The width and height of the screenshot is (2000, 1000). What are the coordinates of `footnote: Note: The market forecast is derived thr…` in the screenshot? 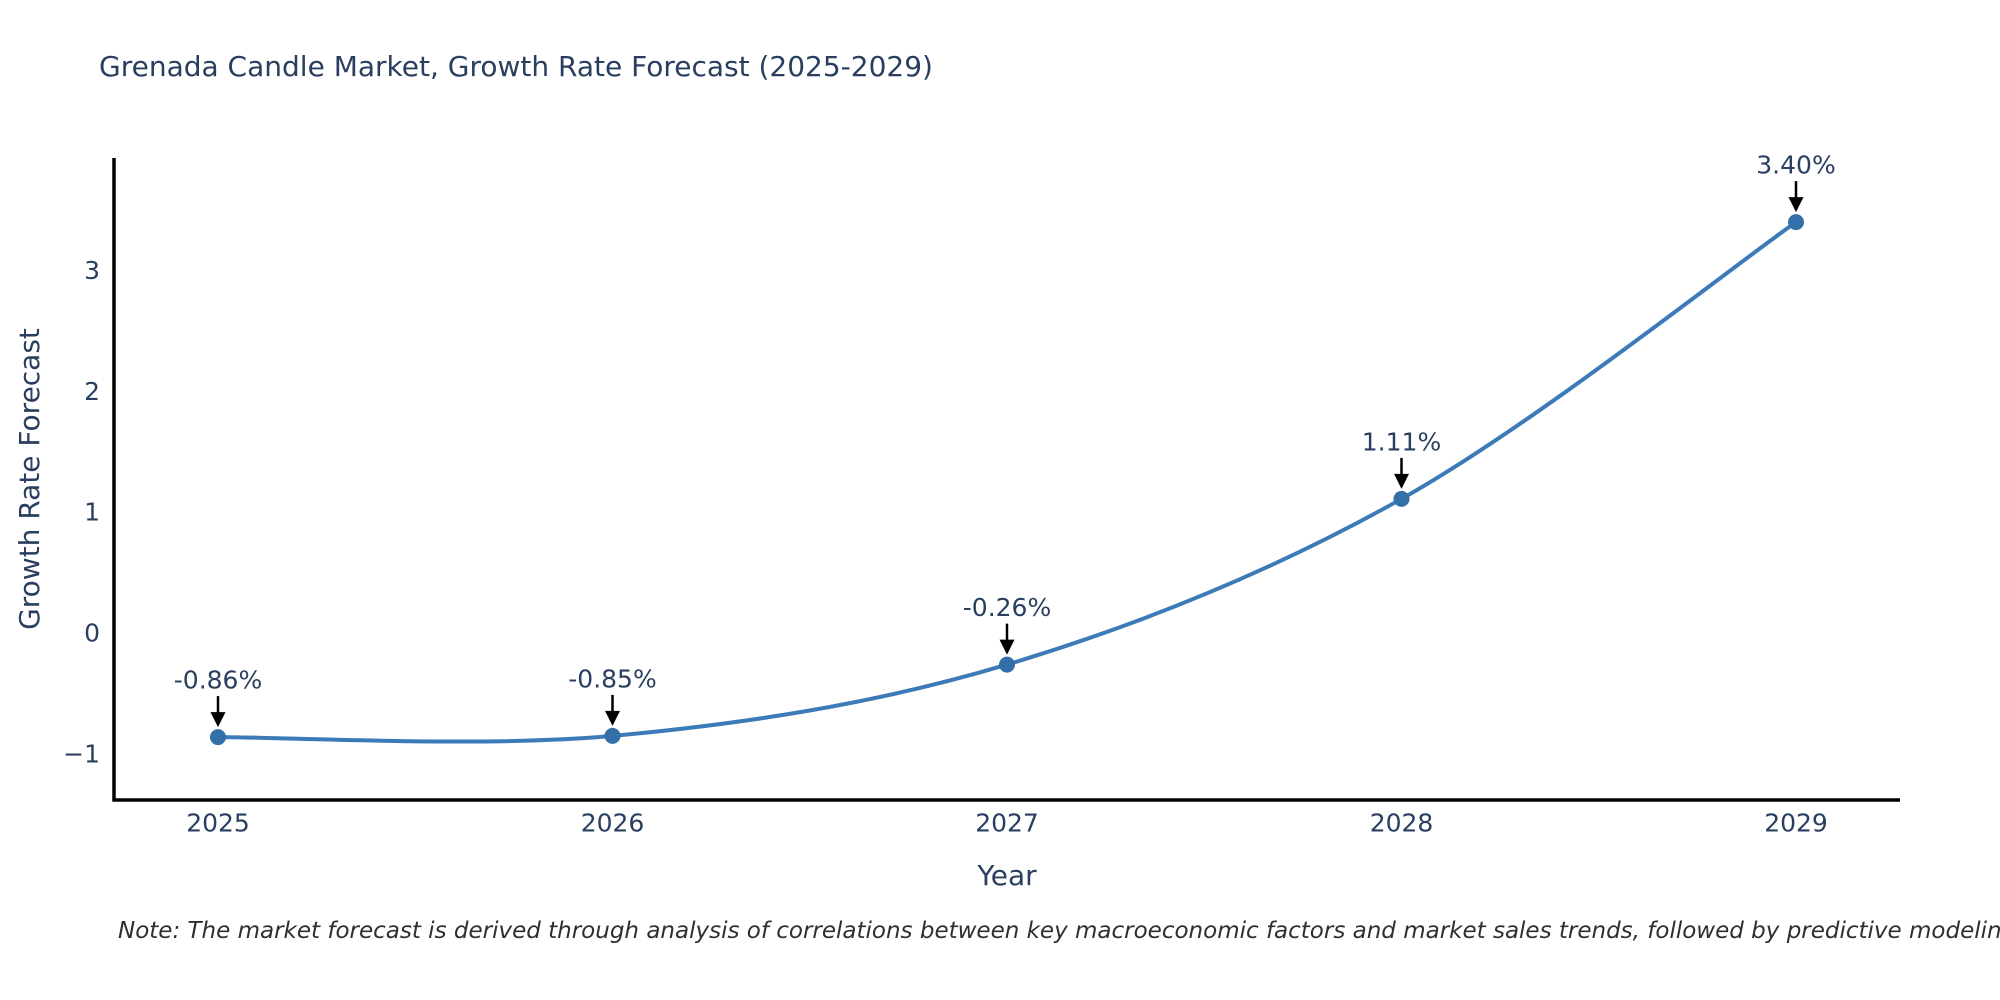 It's located at (1059, 931).